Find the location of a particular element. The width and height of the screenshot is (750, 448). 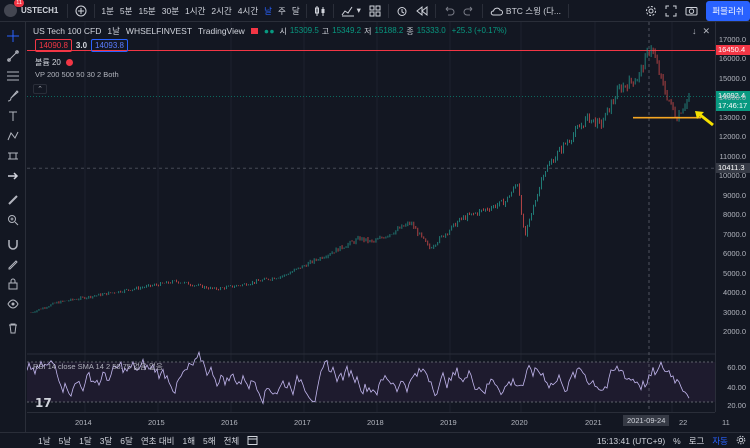

rewind-icon is located at coordinates (422, 10).